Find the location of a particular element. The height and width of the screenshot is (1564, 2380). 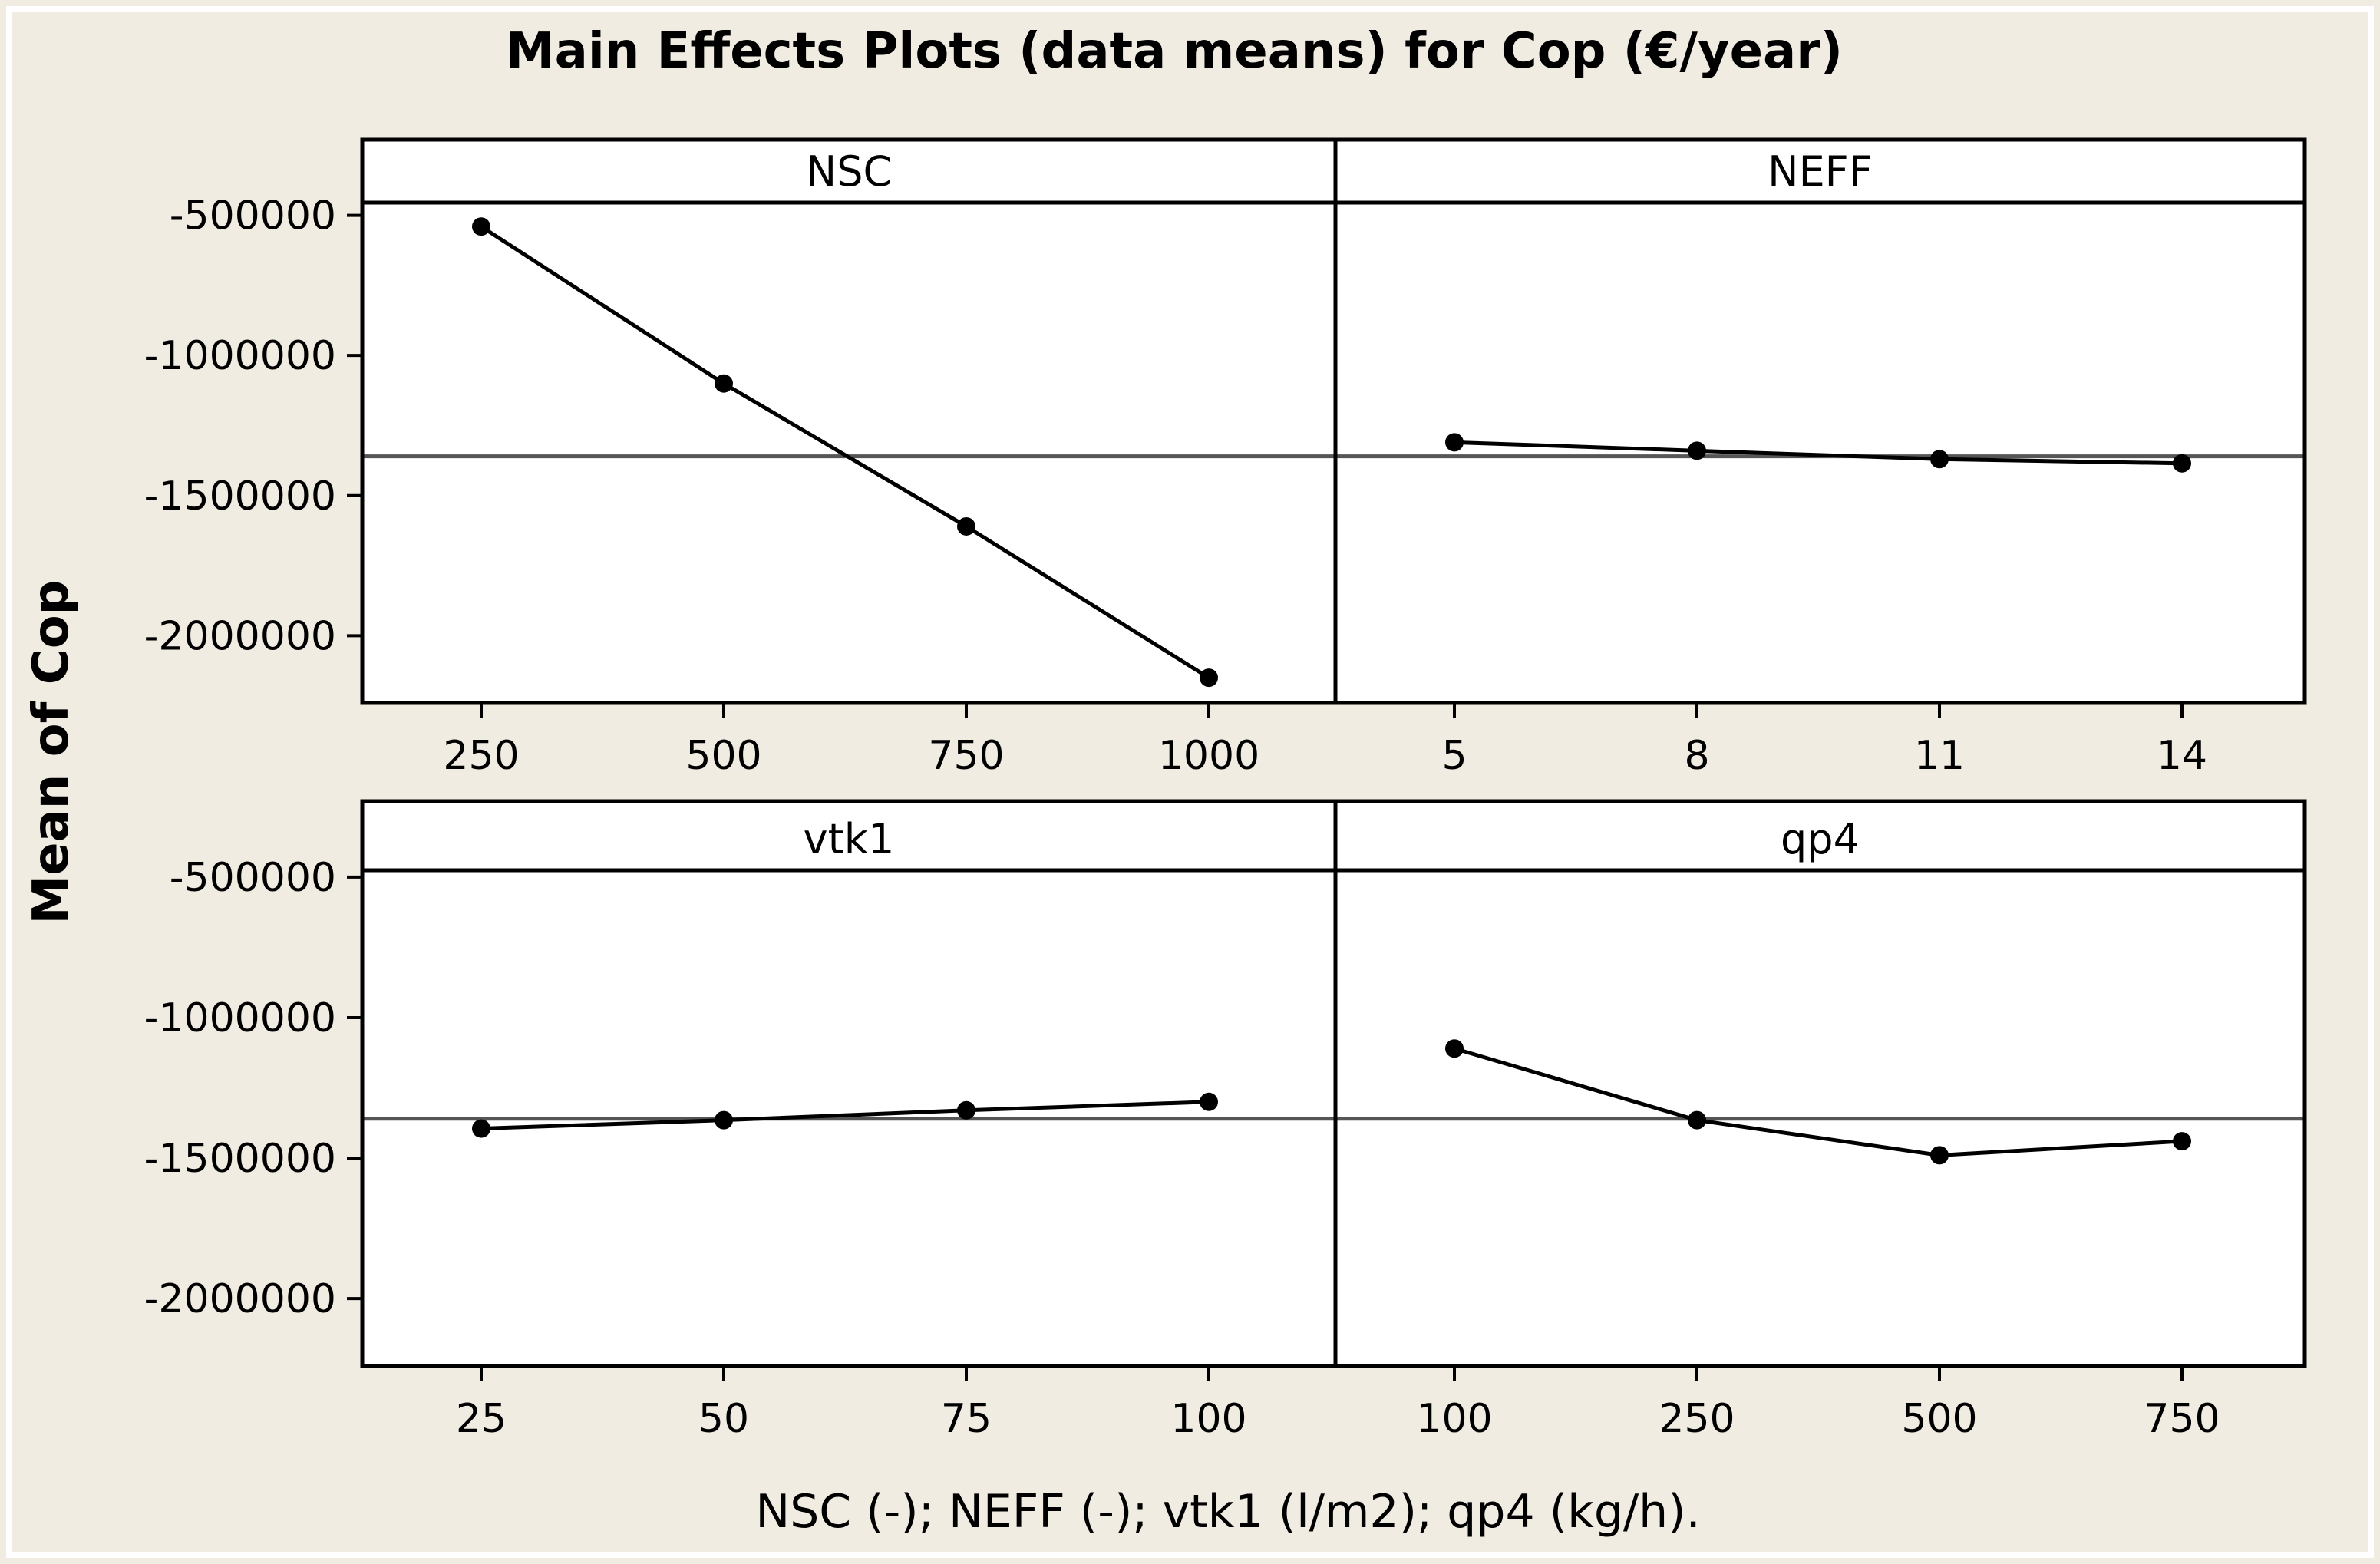

panel-strip-label: qp4 is located at coordinates (1820, 839).